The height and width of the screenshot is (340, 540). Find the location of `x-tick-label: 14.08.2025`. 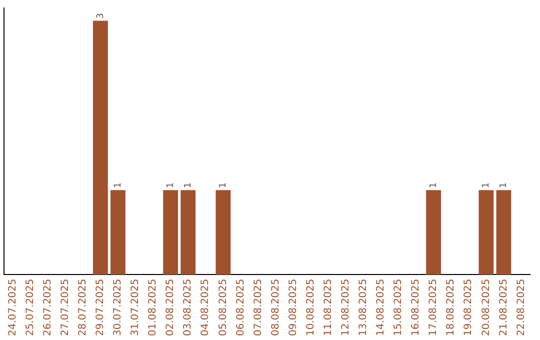

x-tick-label: 14.08.2025 is located at coordinates (381, 307).